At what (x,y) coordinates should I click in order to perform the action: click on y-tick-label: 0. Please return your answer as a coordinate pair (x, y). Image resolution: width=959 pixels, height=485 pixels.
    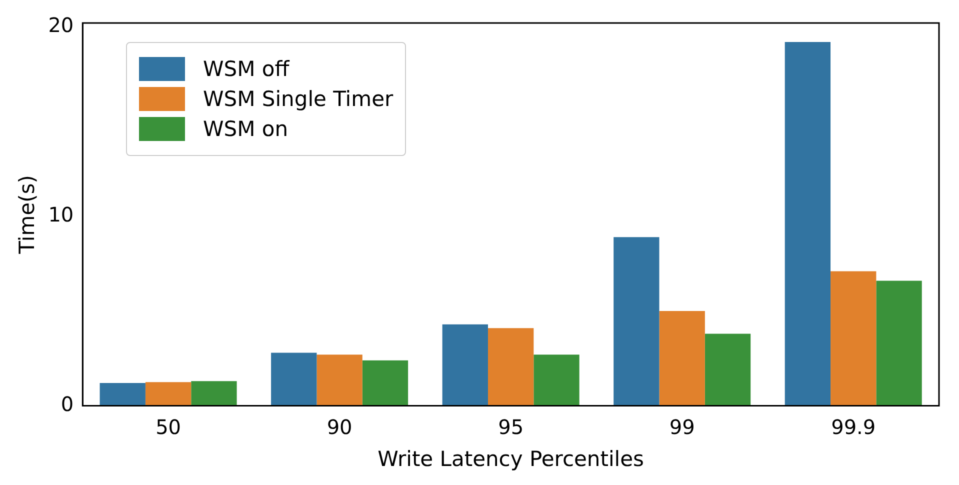
    Looking at the image, I should click on (67, 404).